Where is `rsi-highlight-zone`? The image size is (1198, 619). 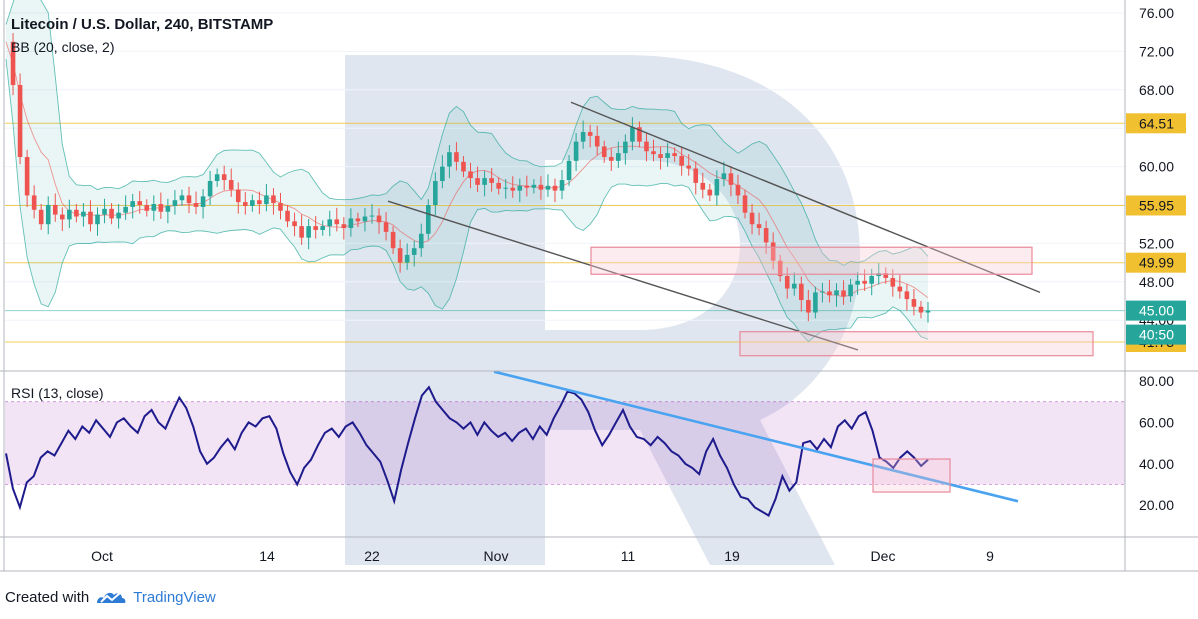 rsi-highlight-zone is located at coordinates (911, 475).